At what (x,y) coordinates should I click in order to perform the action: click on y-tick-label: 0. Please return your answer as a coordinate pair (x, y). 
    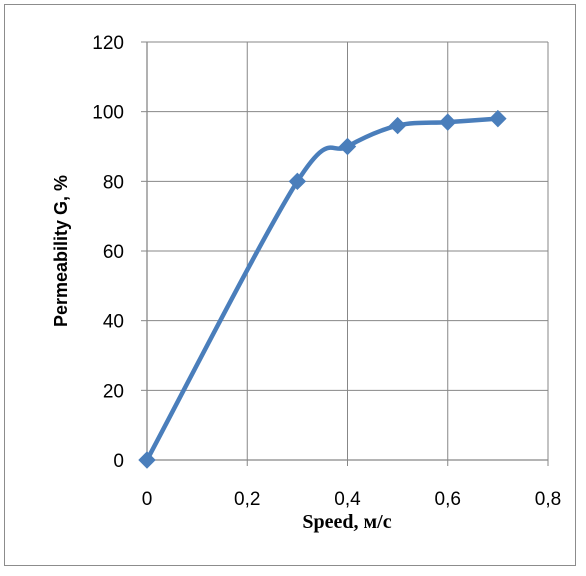
    Looking at the image, I should click on (118, 461).